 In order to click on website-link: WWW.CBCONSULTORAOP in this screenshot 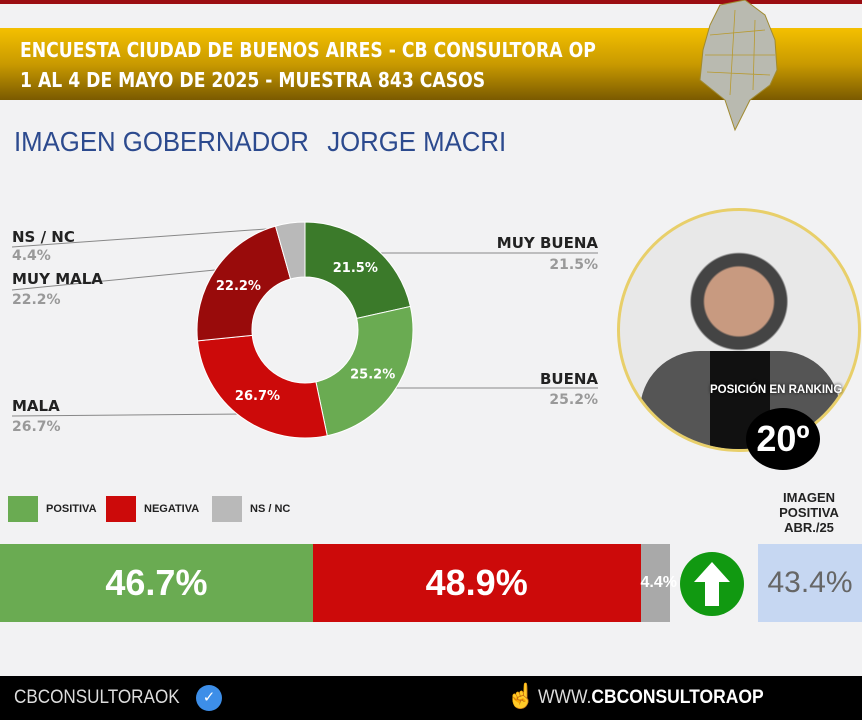, I will do `click(651, 698)`.